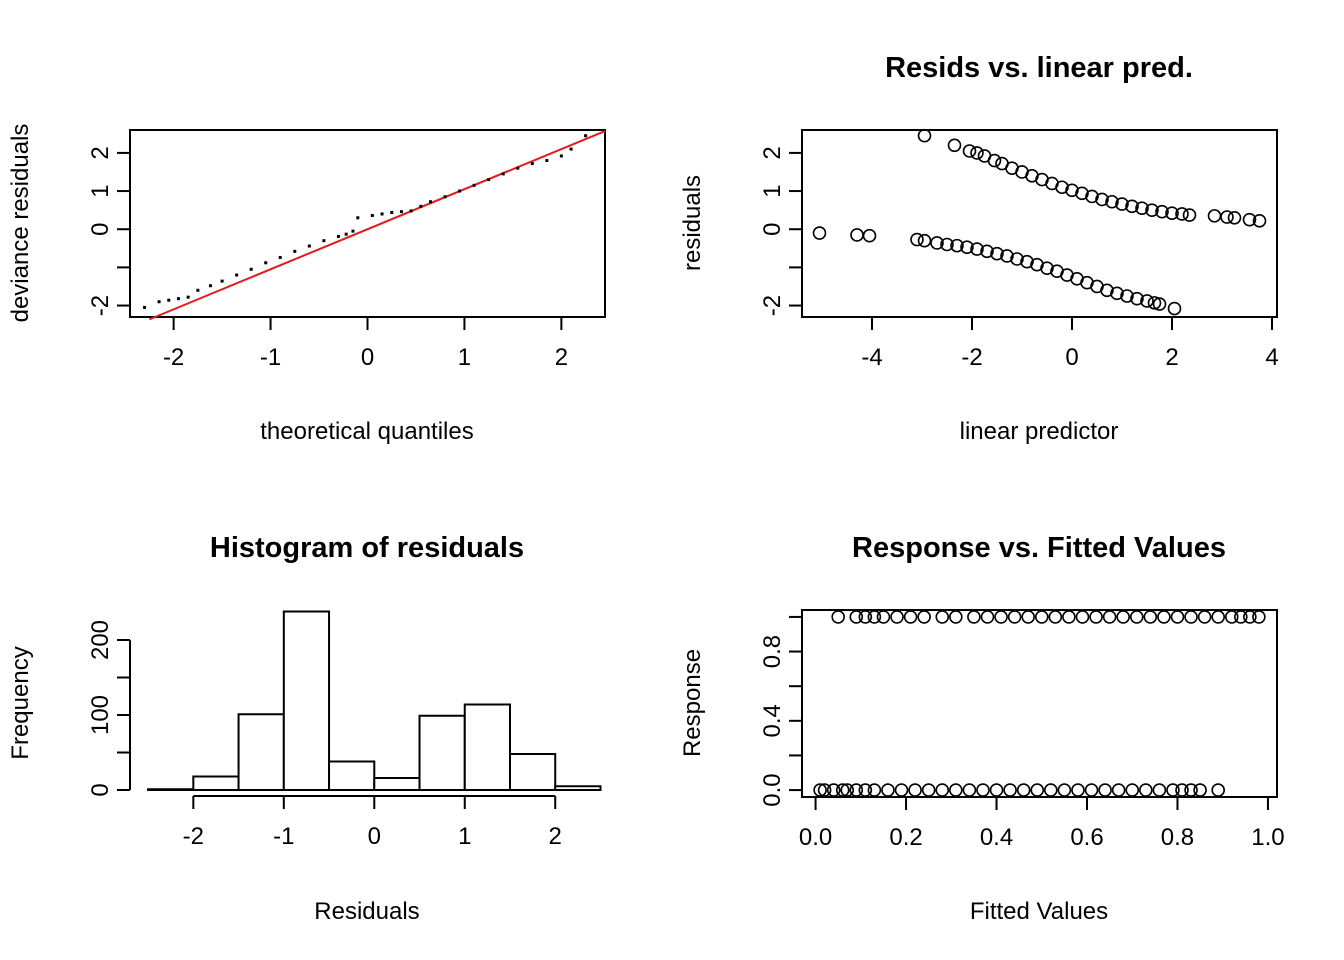  I want to click on response-plot-y-label: Response, so click(692, 703).